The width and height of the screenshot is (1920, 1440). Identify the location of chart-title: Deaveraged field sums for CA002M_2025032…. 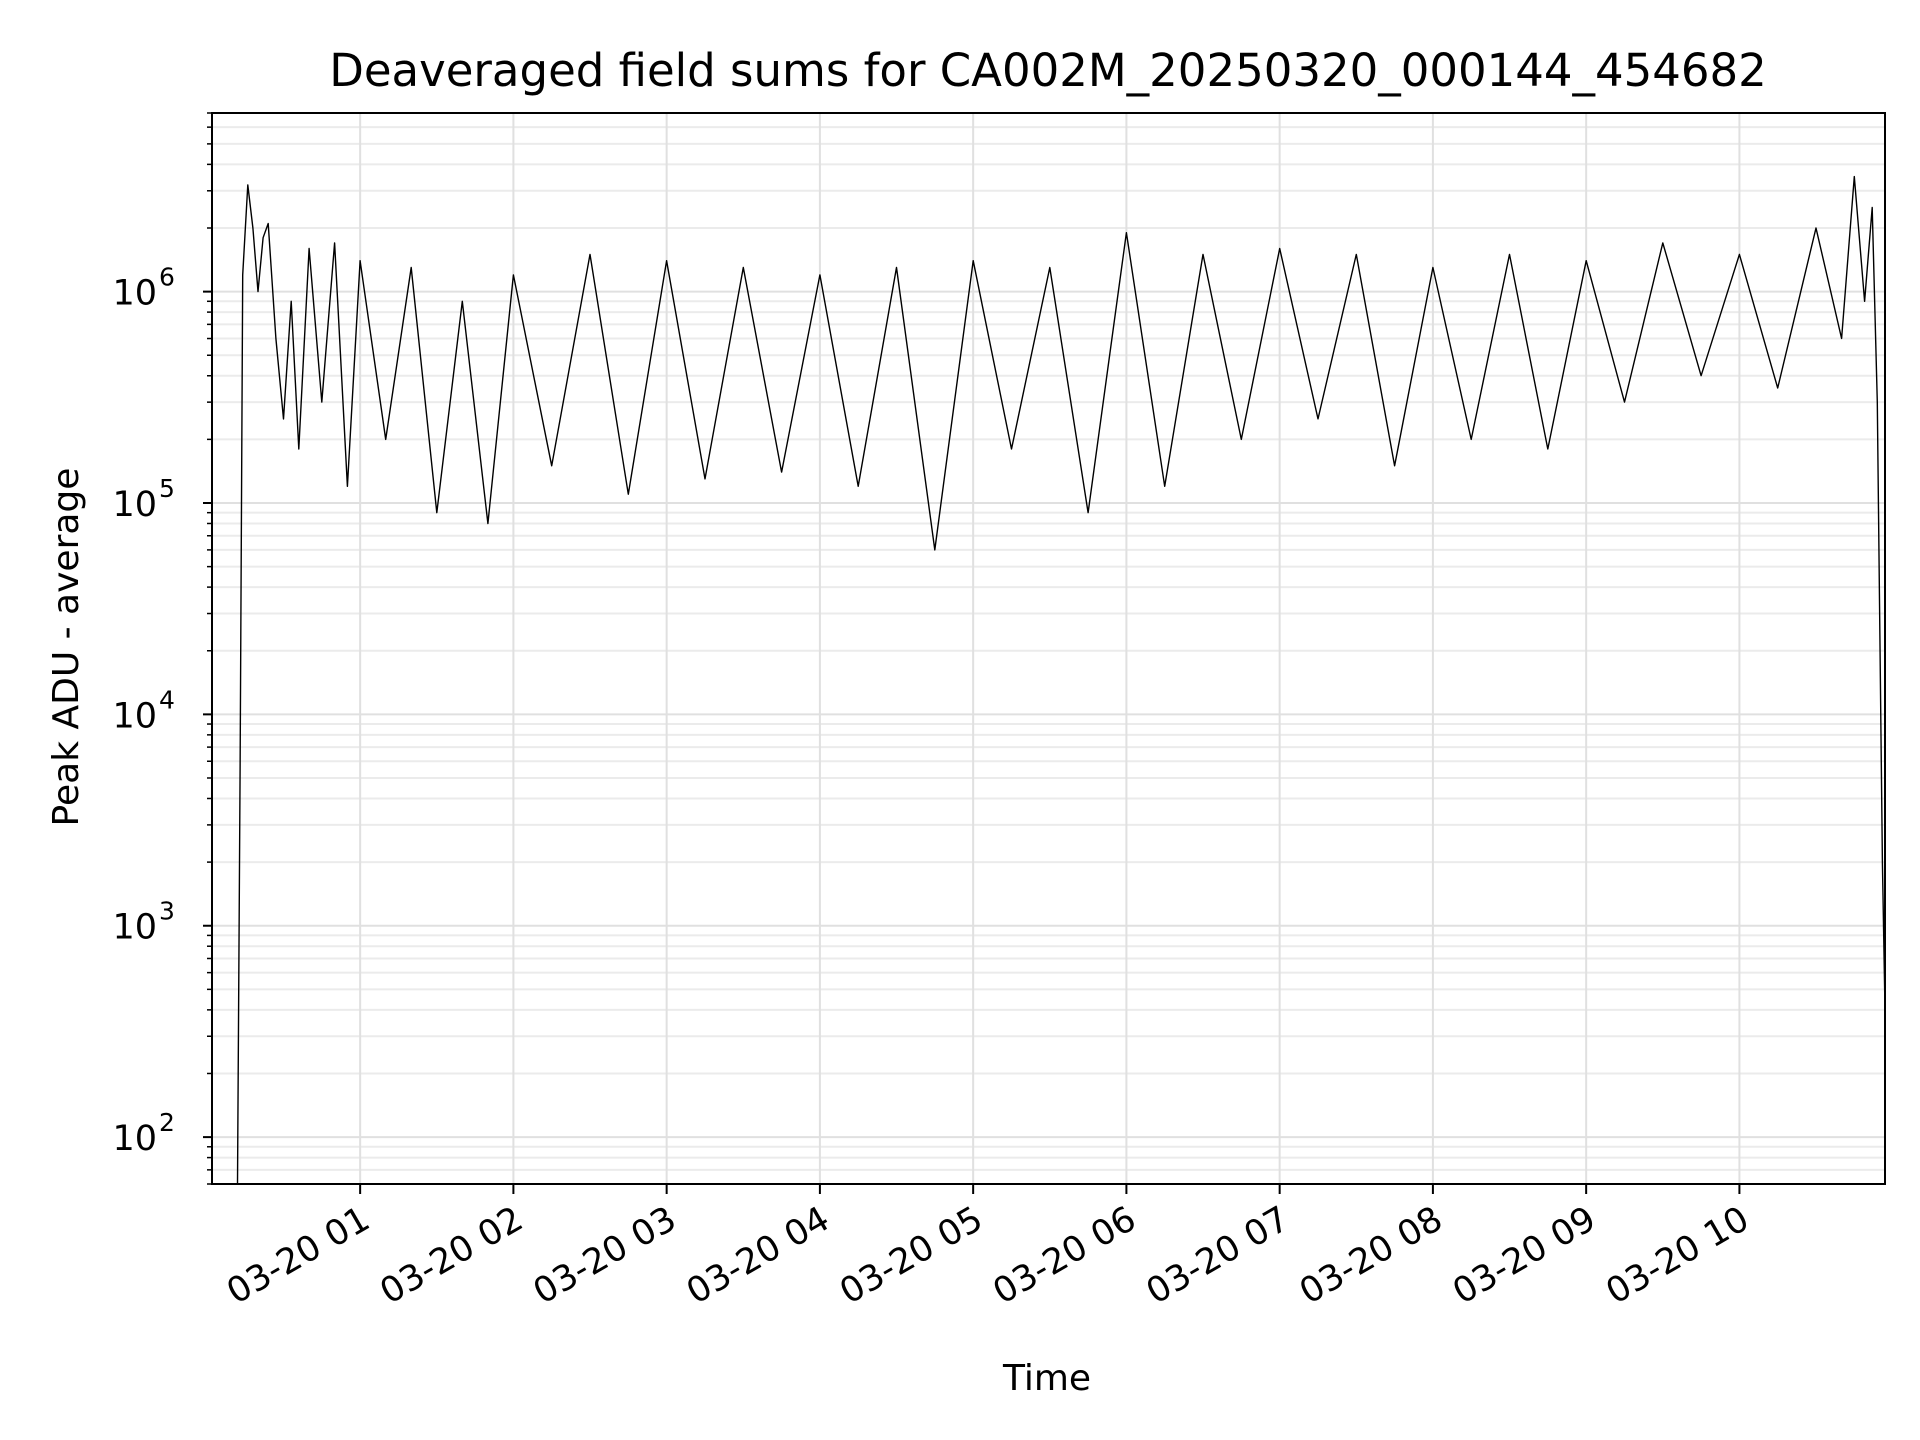
(1048, 70).